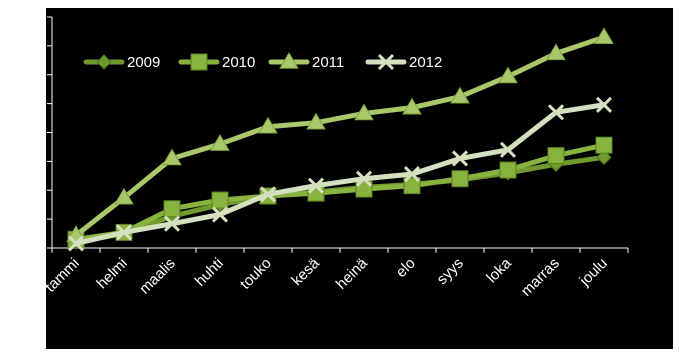 This screenshot has width=679, height=356. Describe the element at coordinates (209, 272) in the screenshot. I see `x-tick-label: huhti` at that location.